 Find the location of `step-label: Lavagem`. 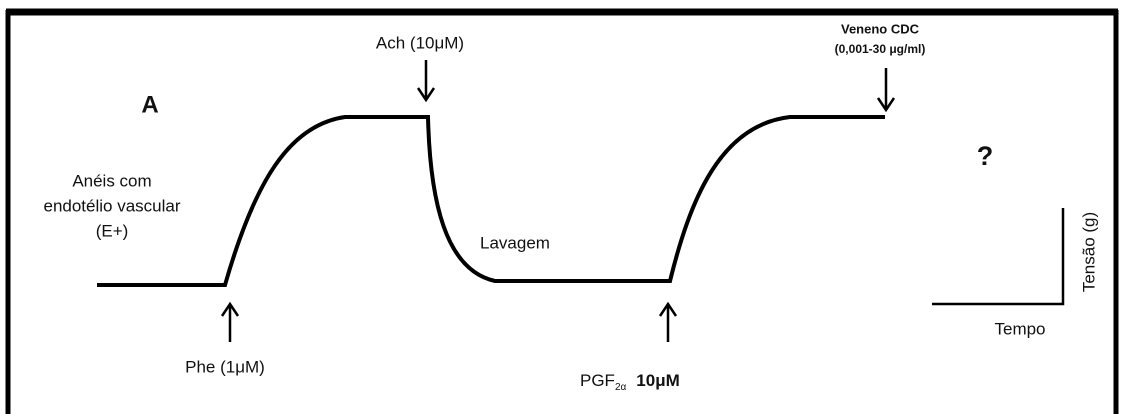

step-label: Lavagem is located at coordinates (515, 242).